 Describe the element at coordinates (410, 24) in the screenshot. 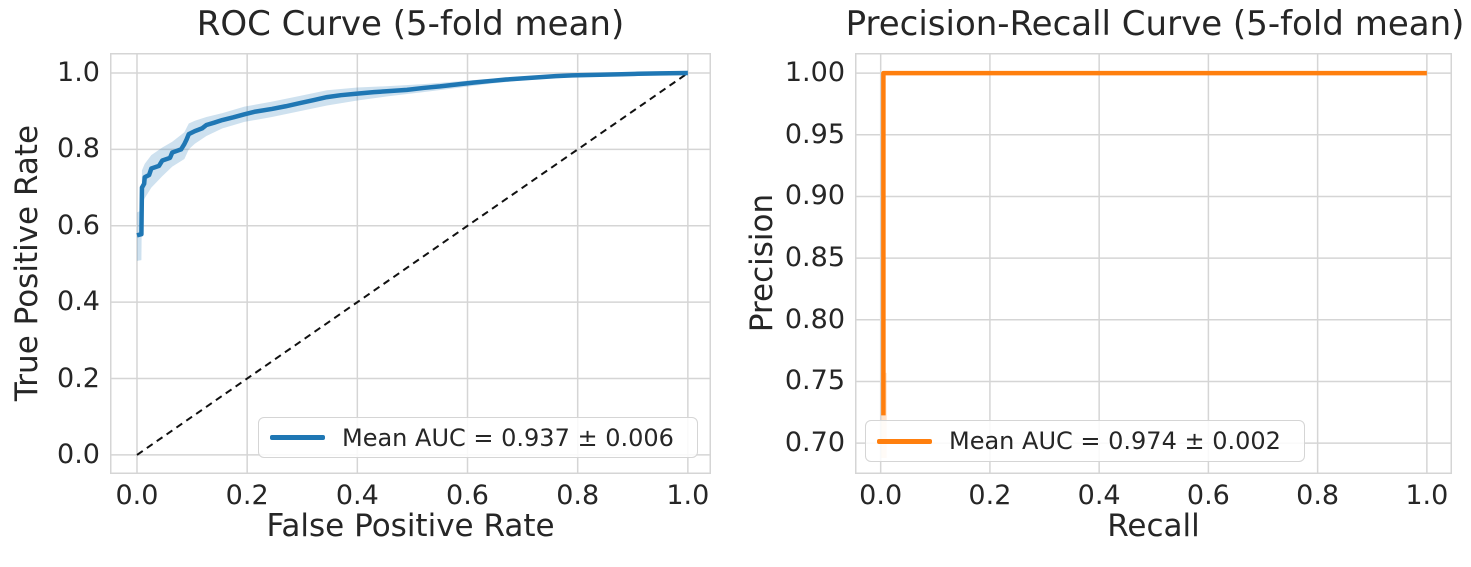

I see `roc-chart-title: ROC Curve (5-fold mean)` at that location.